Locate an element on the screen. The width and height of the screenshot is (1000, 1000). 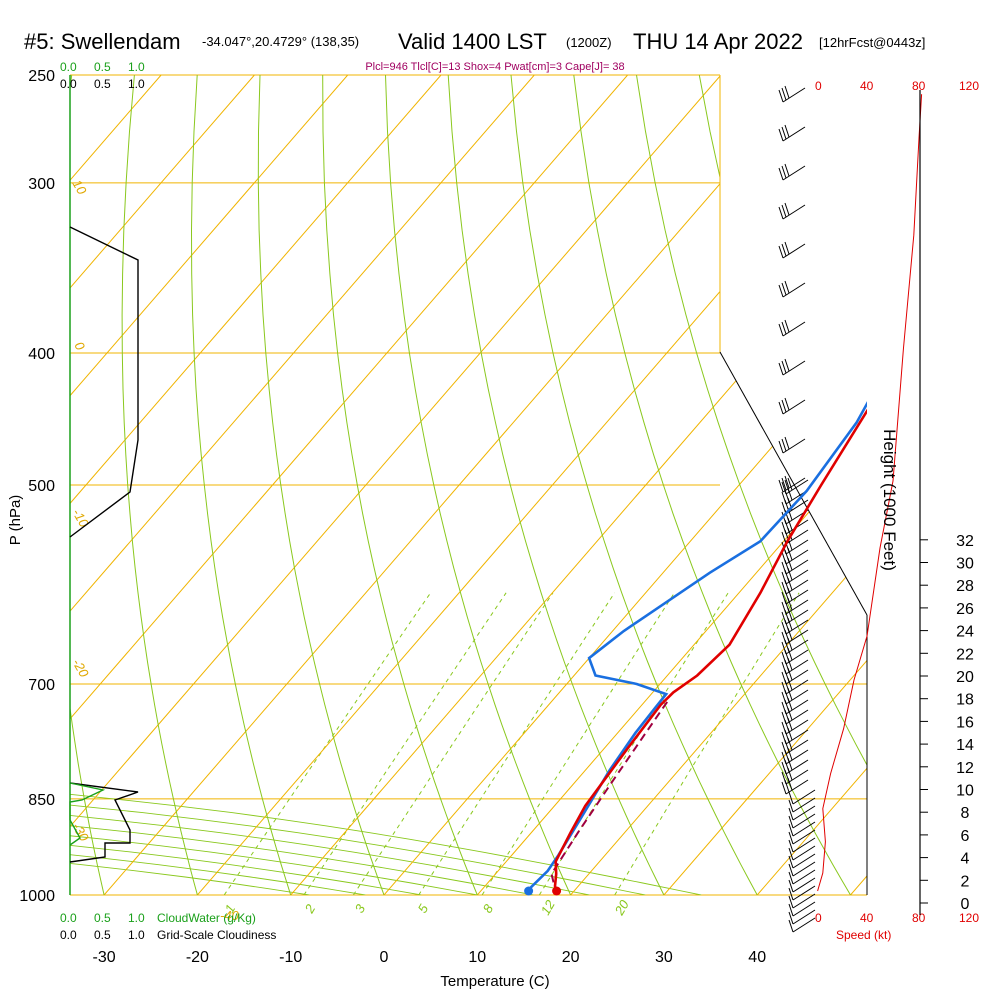
wind-panel-mask is located at coordinates (793, 345).